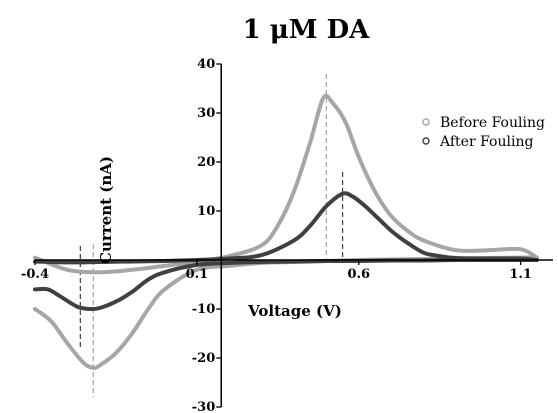 The width and height of the screenshot is (558, 413). Describe the element at coordinates (204, 309) in the screenshot. I see `y-tick-label: -10` at that location.